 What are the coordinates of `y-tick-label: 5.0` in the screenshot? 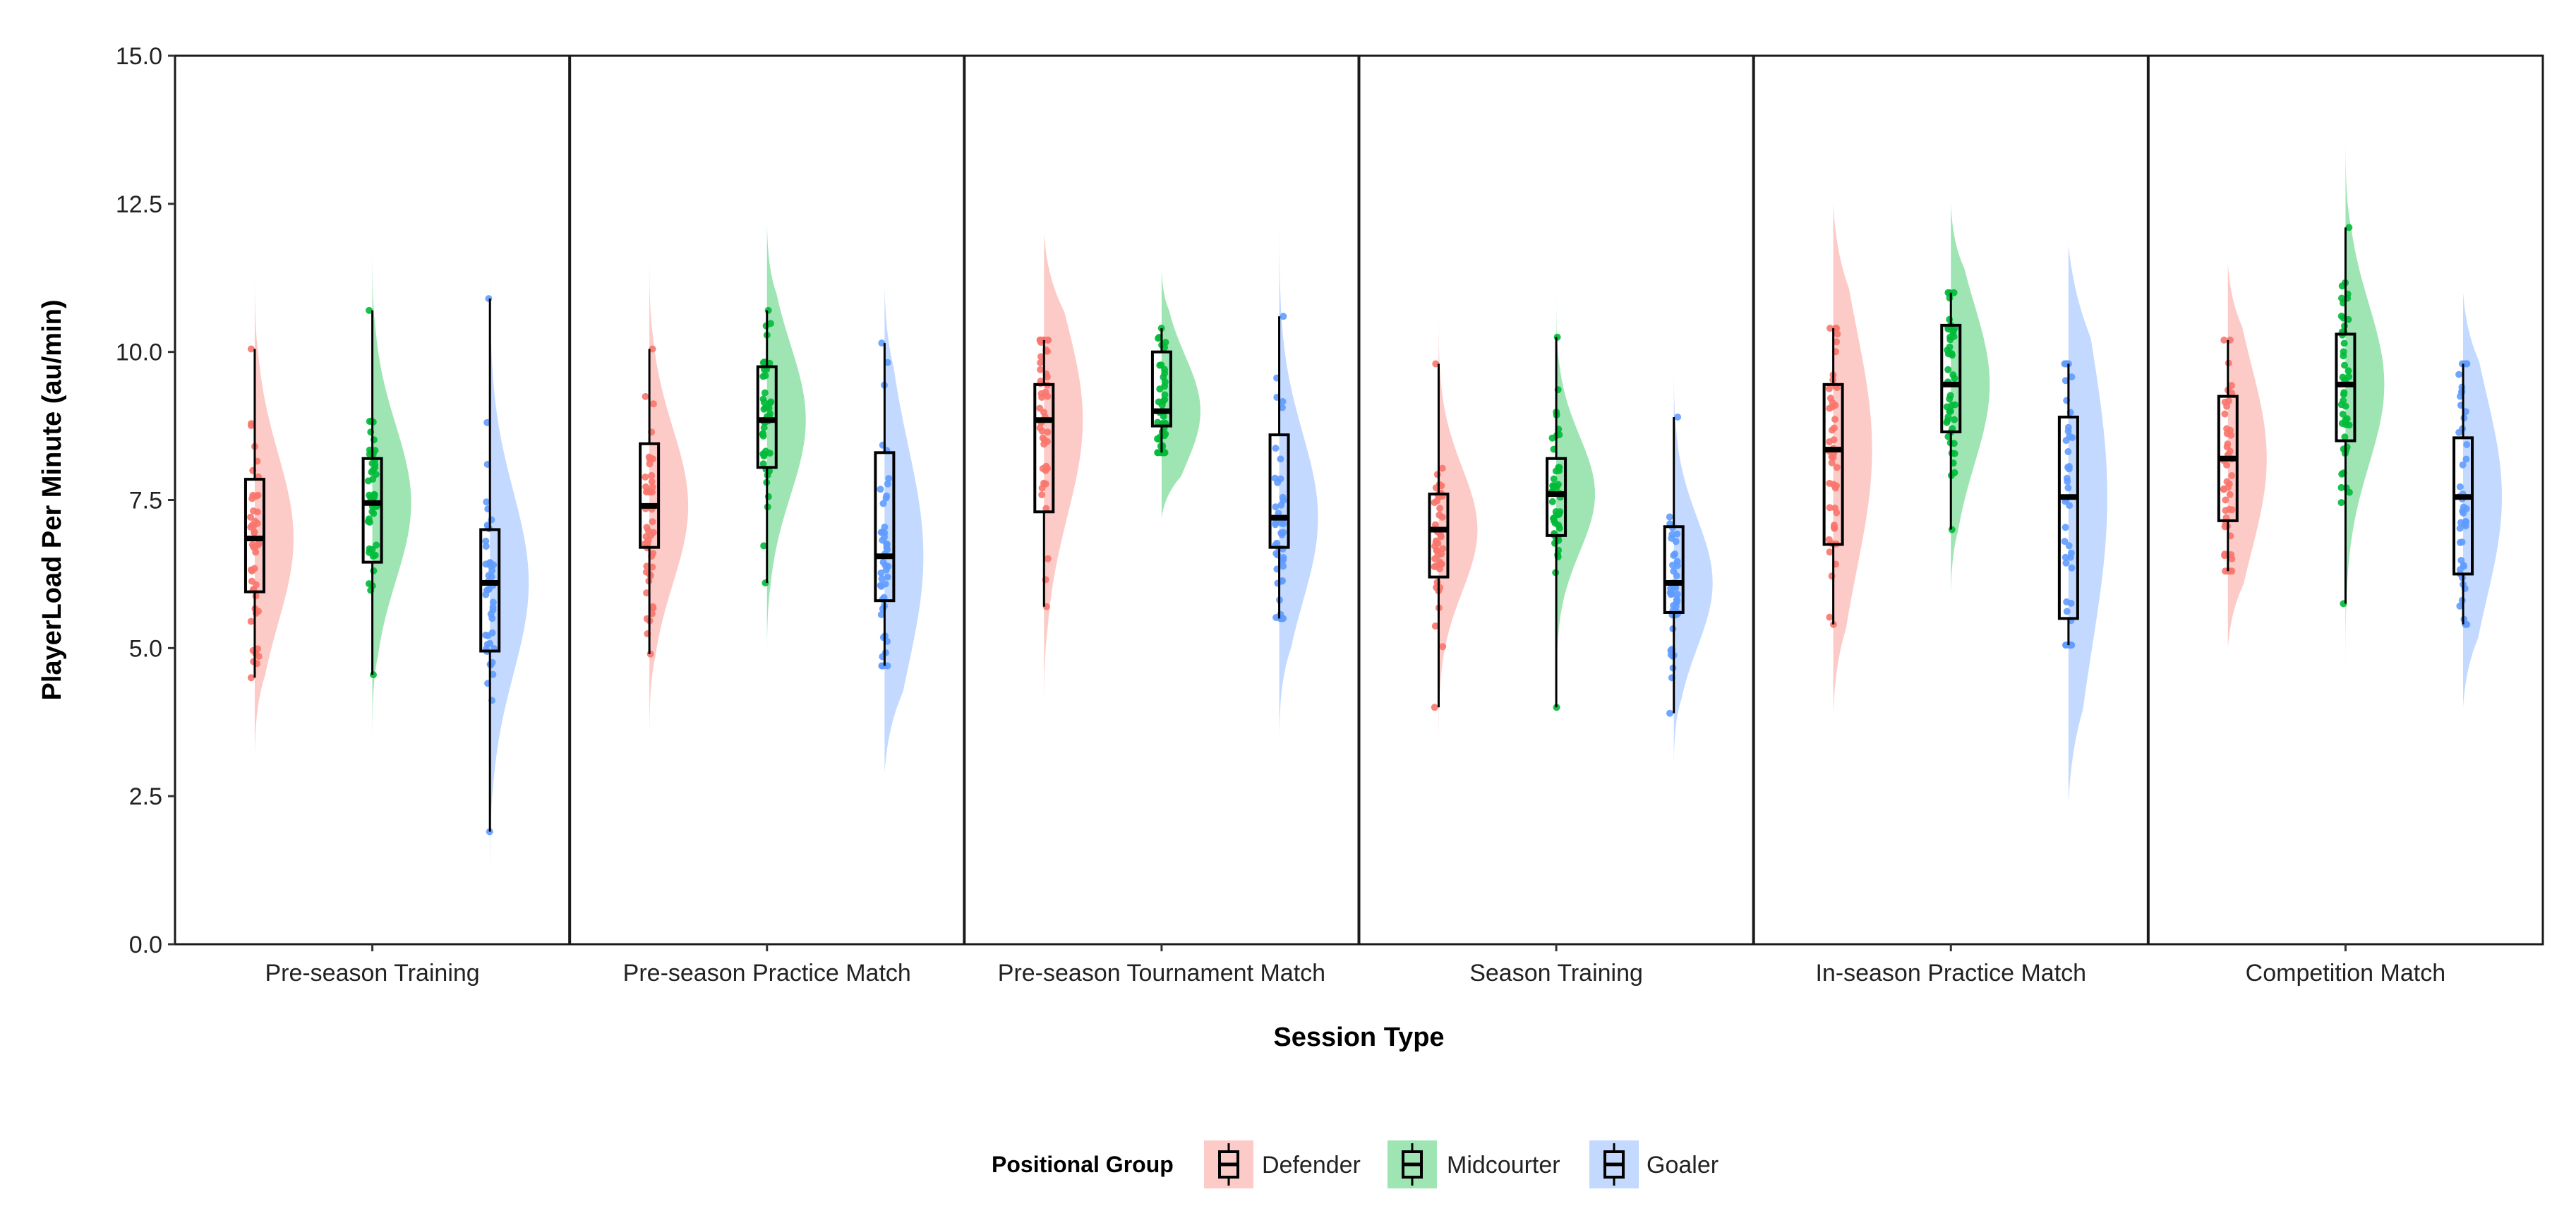 It's located at (145, 648).